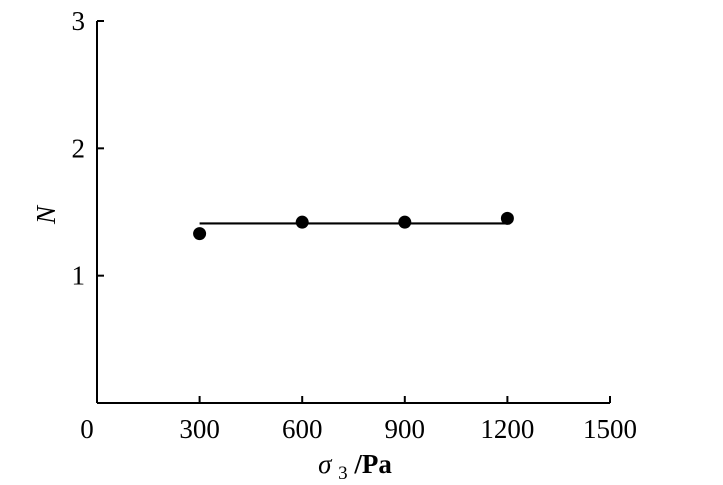 The image size is (723, 485). I want to click on y-axis-title: N, so click(46, 214).